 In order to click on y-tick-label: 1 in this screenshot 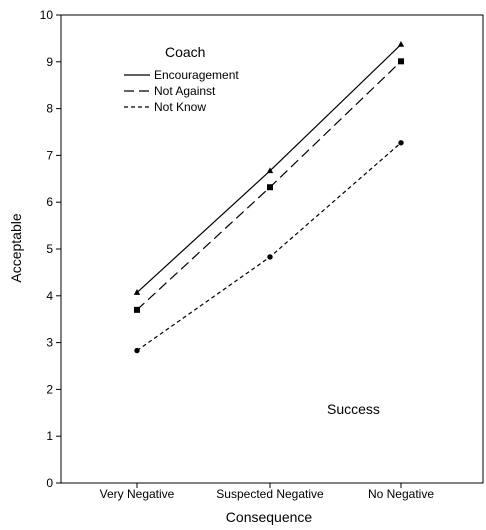, I will do `click(49, 436)`.